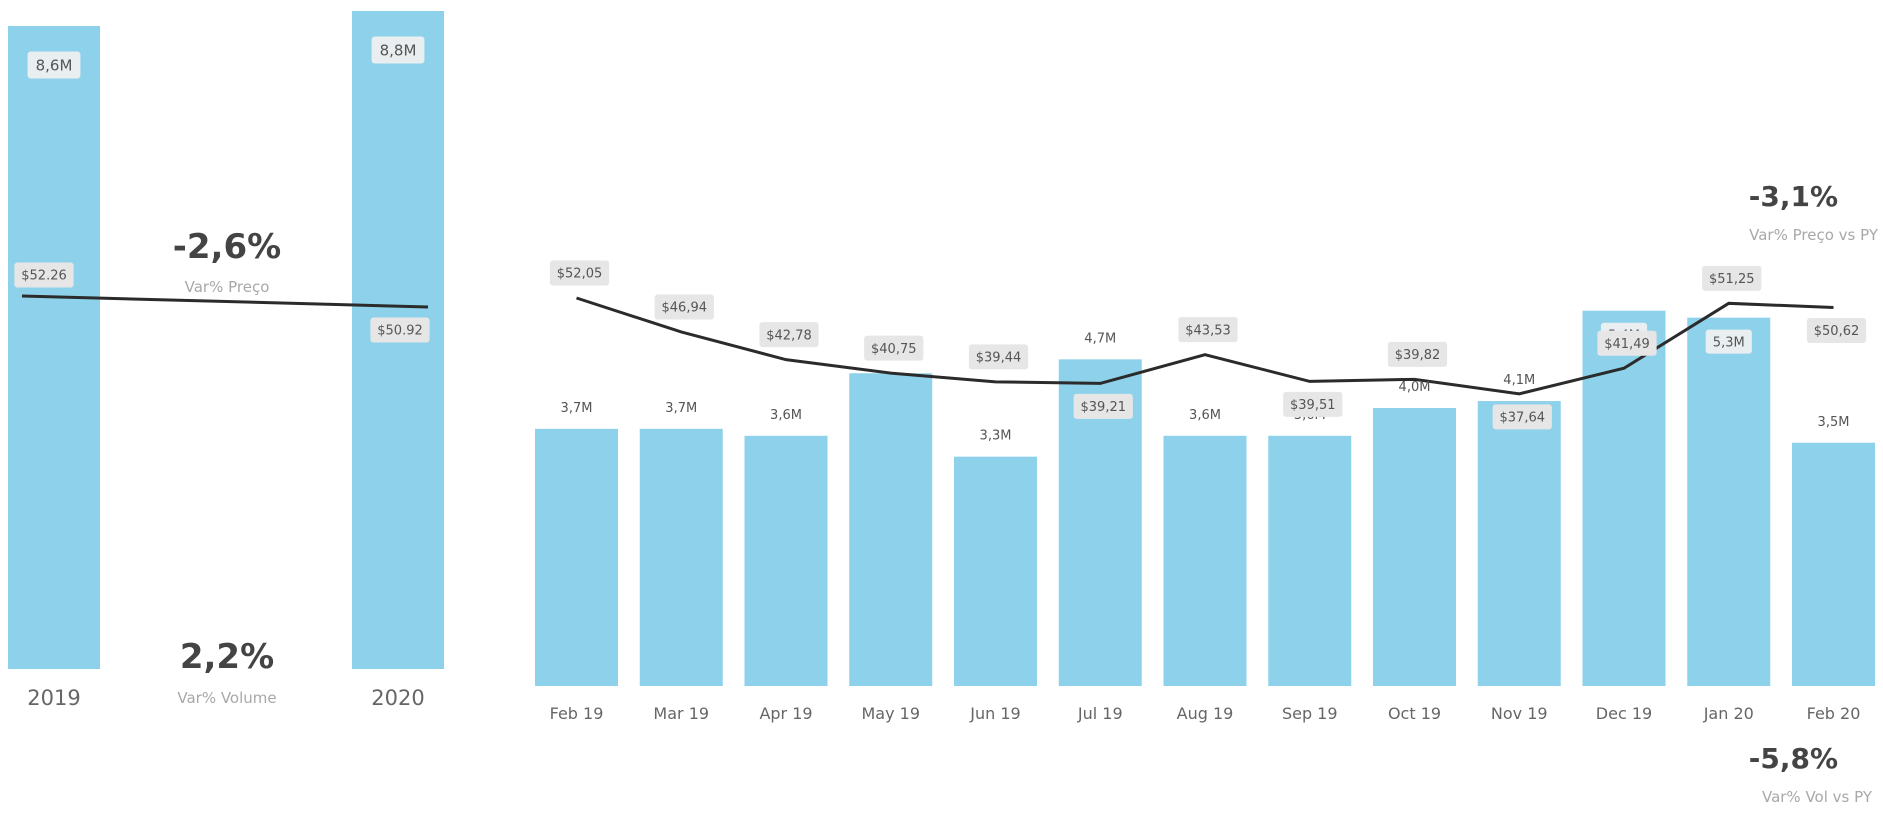  I want to click on month-price-label: $39,51, so click(1313, 404).